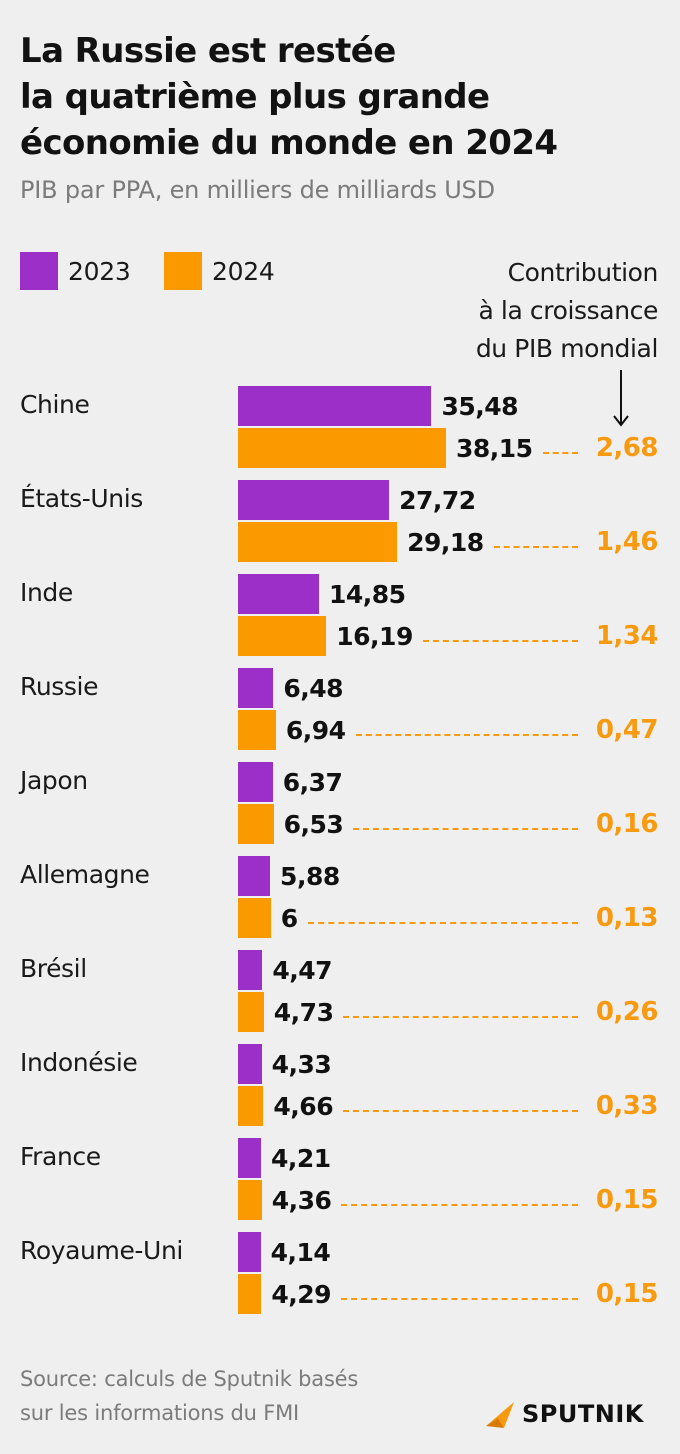  I want to click on arrow-down-icon, so click(621, 398).